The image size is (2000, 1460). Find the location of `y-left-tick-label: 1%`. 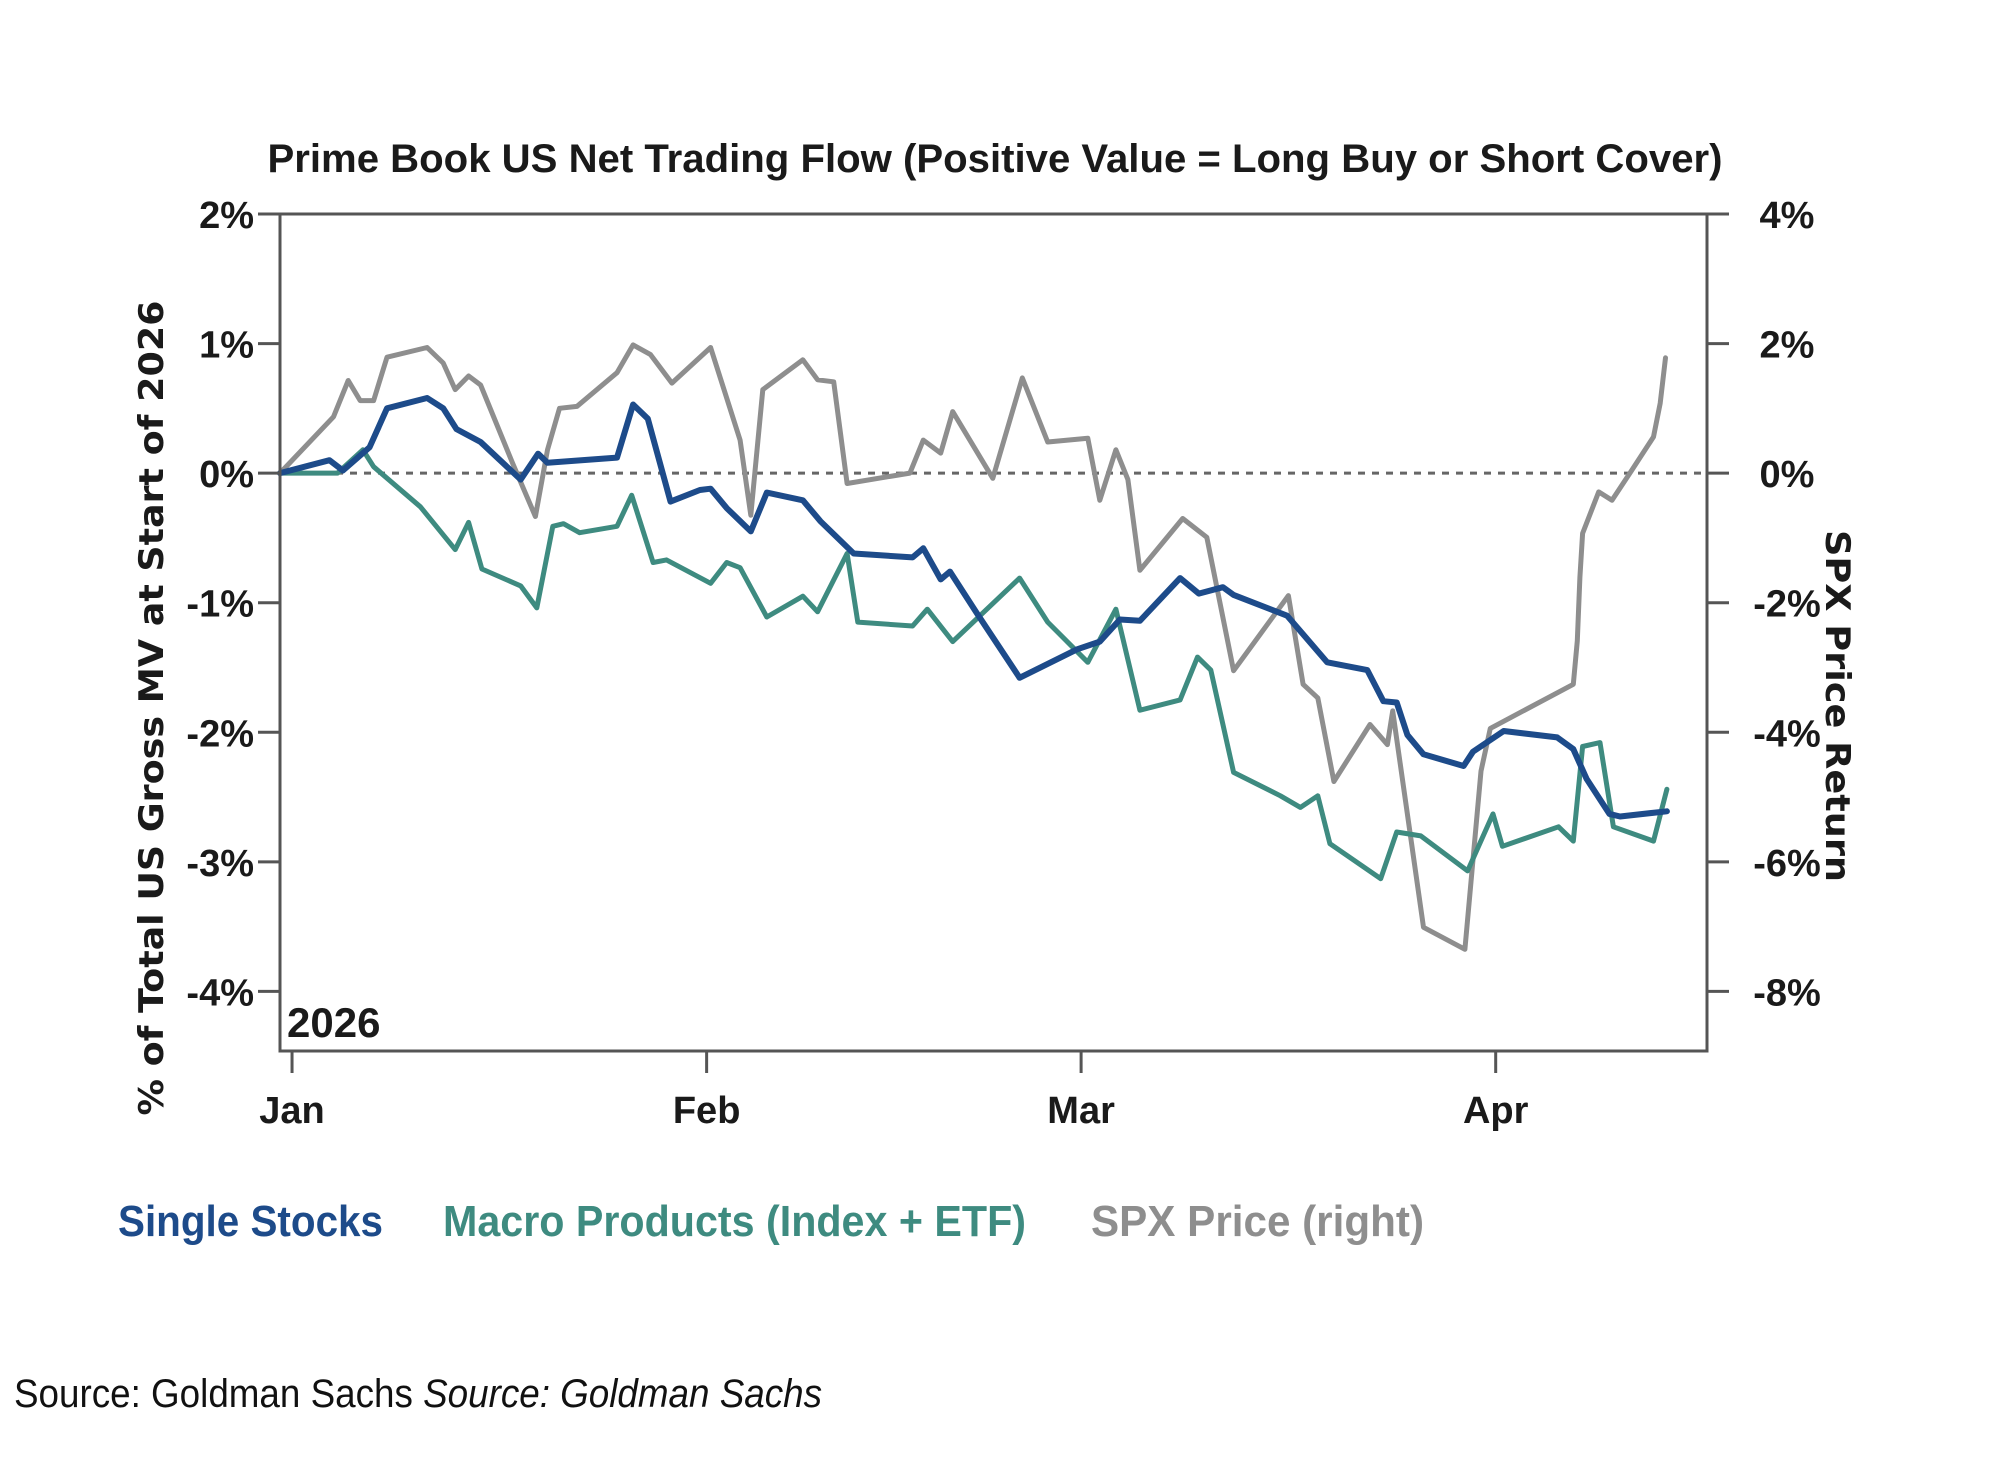

y-left-tick-label: 1% is located at coordinates (226, 346).